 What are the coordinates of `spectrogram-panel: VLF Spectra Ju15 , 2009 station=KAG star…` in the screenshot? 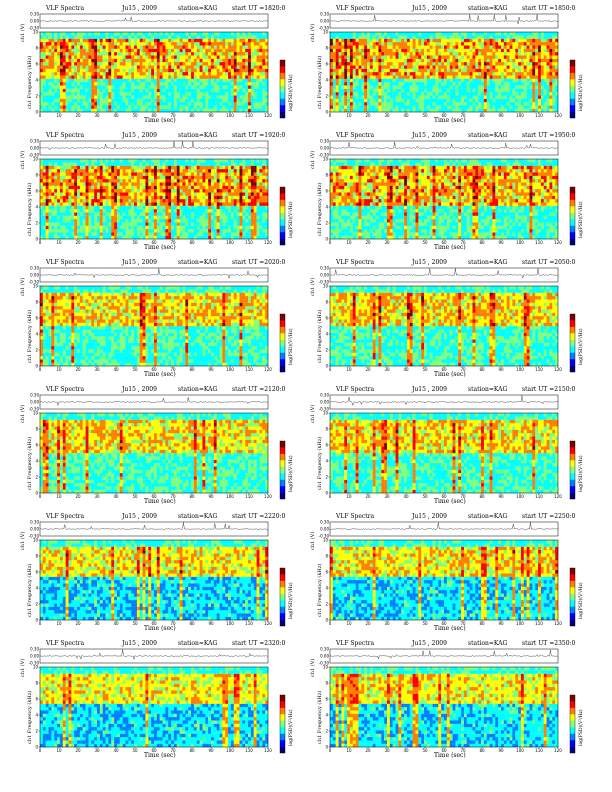 It's located at (161, 64).